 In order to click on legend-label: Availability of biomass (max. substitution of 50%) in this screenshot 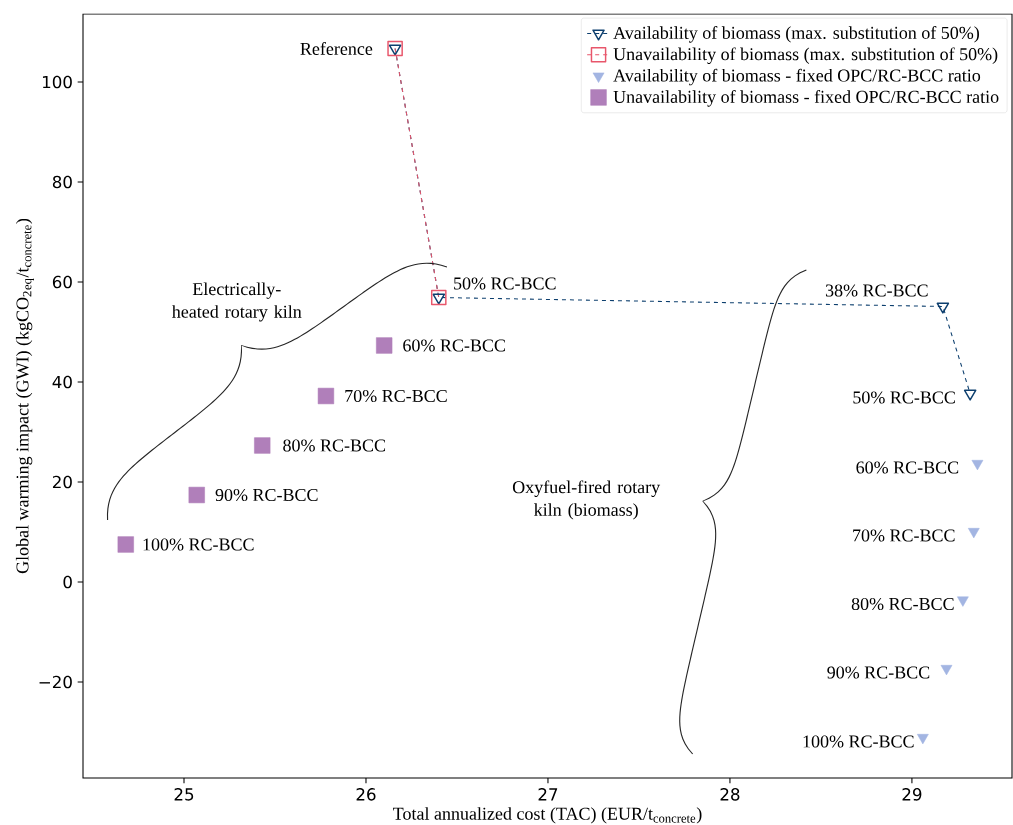, I will do `click(796, 34)`.